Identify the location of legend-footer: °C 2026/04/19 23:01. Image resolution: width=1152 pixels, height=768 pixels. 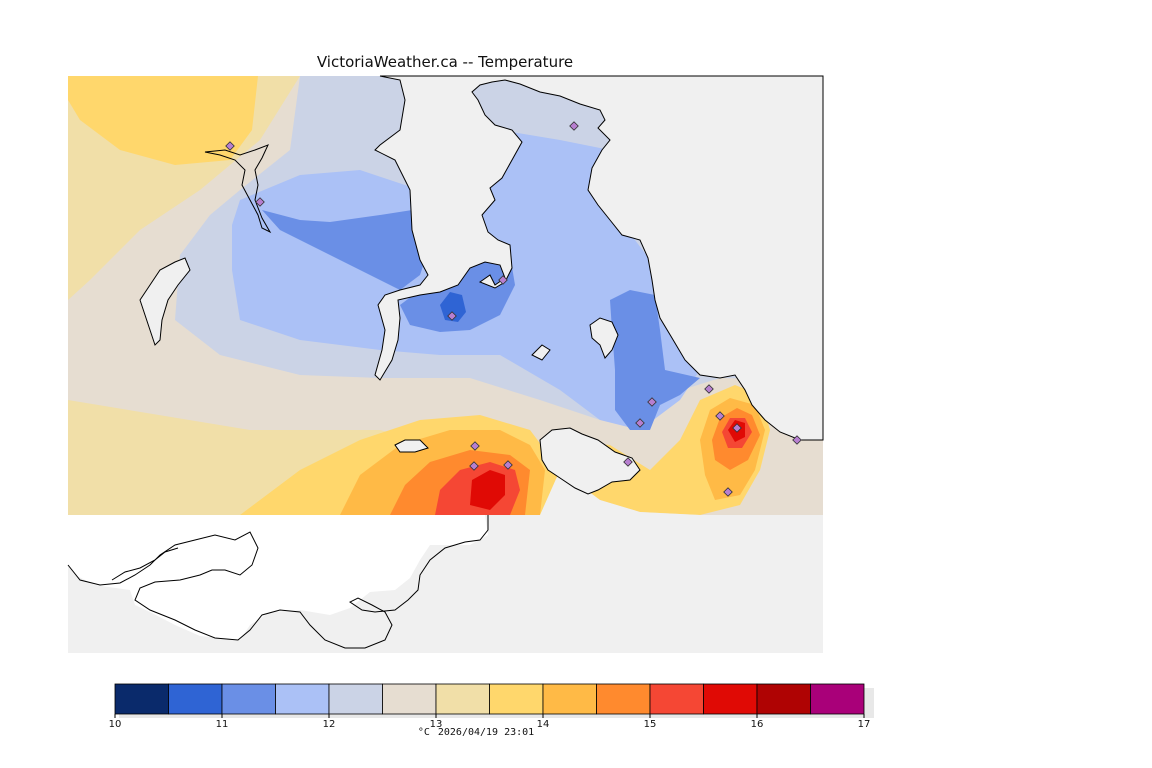
(480, 732).